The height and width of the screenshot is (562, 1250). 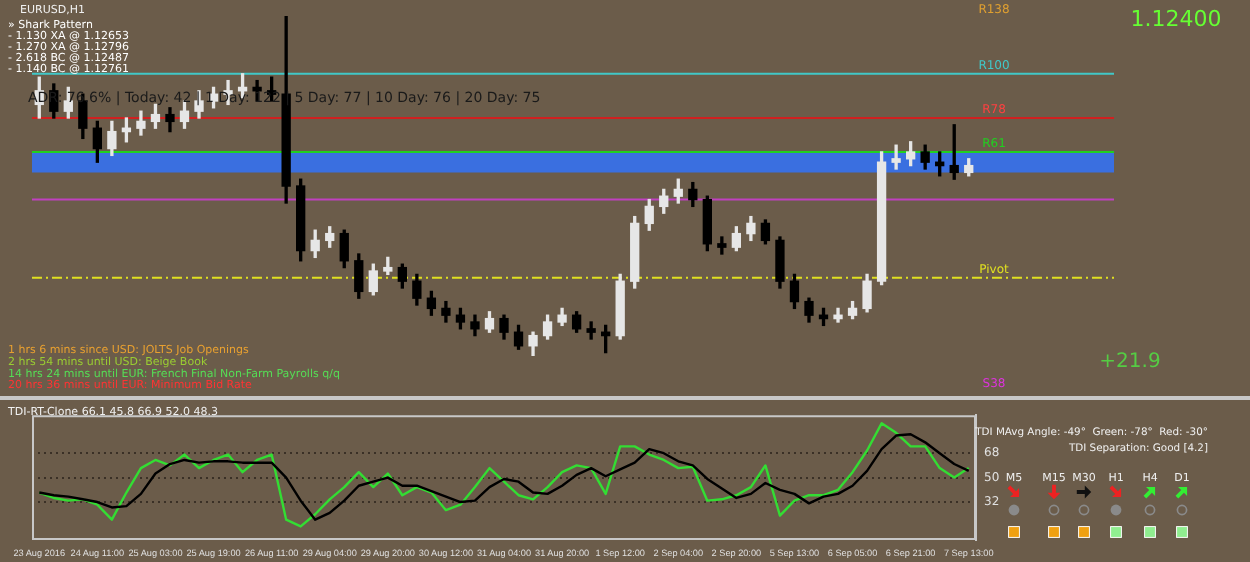 I want to click on text: +21.9, so click(x=1130, y=362).